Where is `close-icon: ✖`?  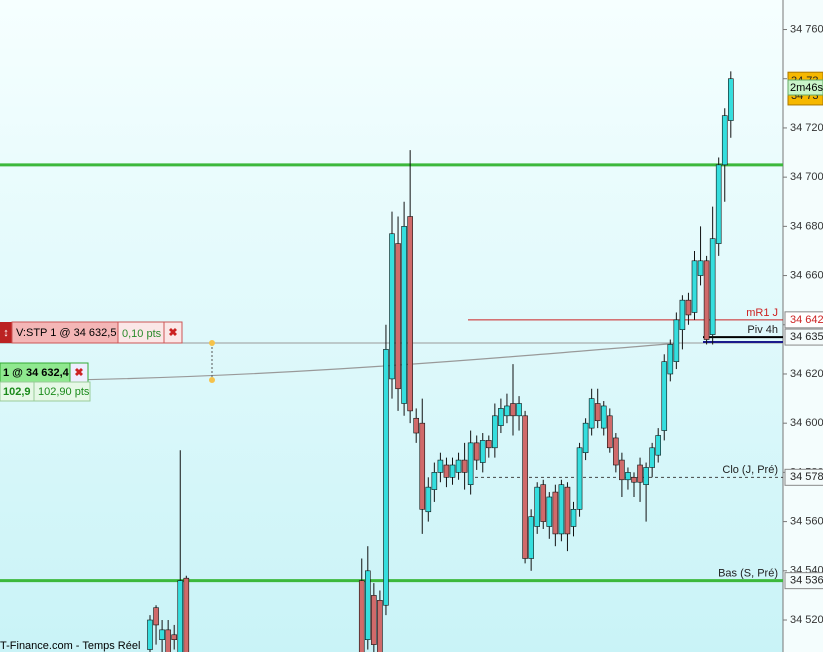
close-icon: ✖ is located at coordinates (78, 373).